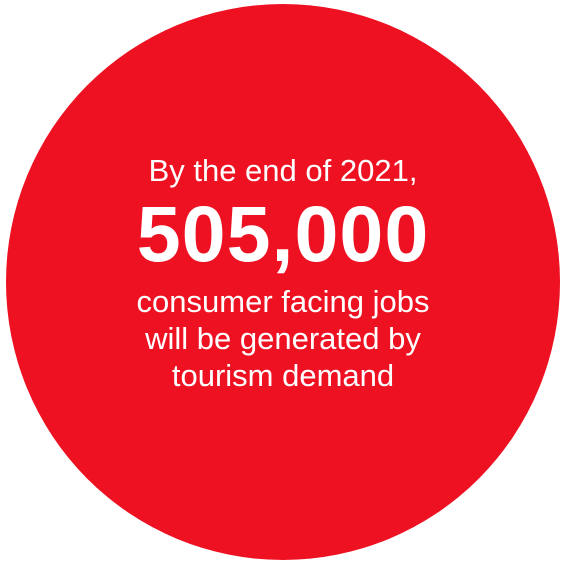  I want to click on stat-description-line: tourism demand, so click(283, 375).